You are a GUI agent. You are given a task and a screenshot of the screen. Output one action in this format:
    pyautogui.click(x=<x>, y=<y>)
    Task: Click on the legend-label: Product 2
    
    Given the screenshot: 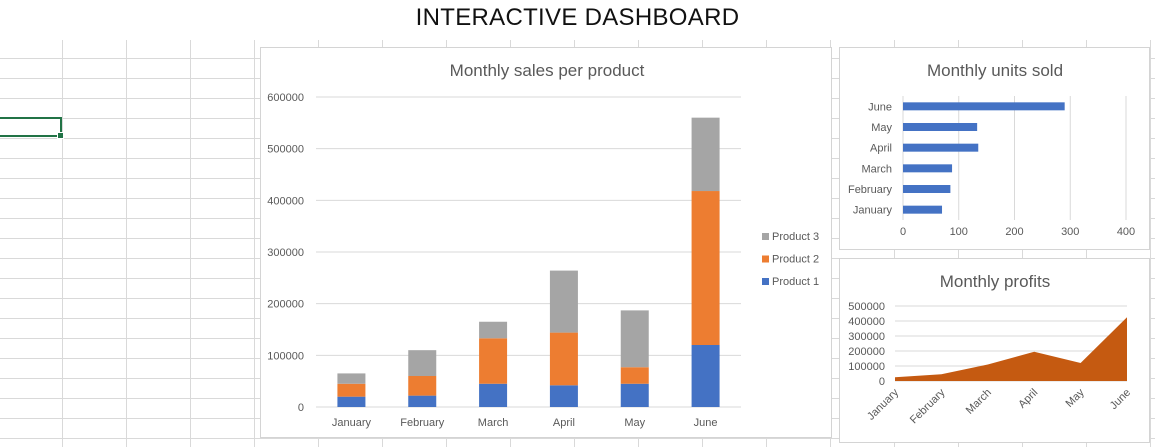 What is the action you would take?
    pyautogui.click(x=795, y=260)
    